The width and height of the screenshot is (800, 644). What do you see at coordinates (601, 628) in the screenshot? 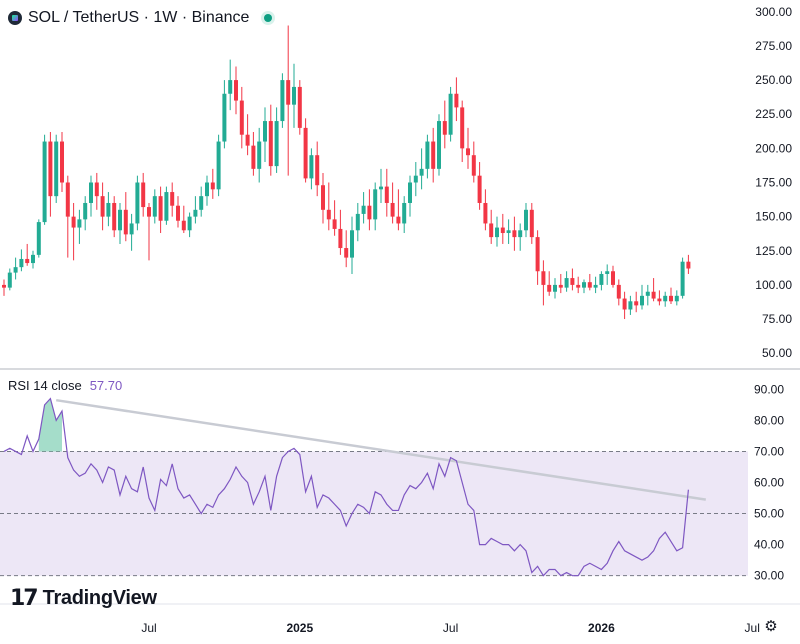
I see `time-tick-label: 2026` at bounding box center [601, 628].